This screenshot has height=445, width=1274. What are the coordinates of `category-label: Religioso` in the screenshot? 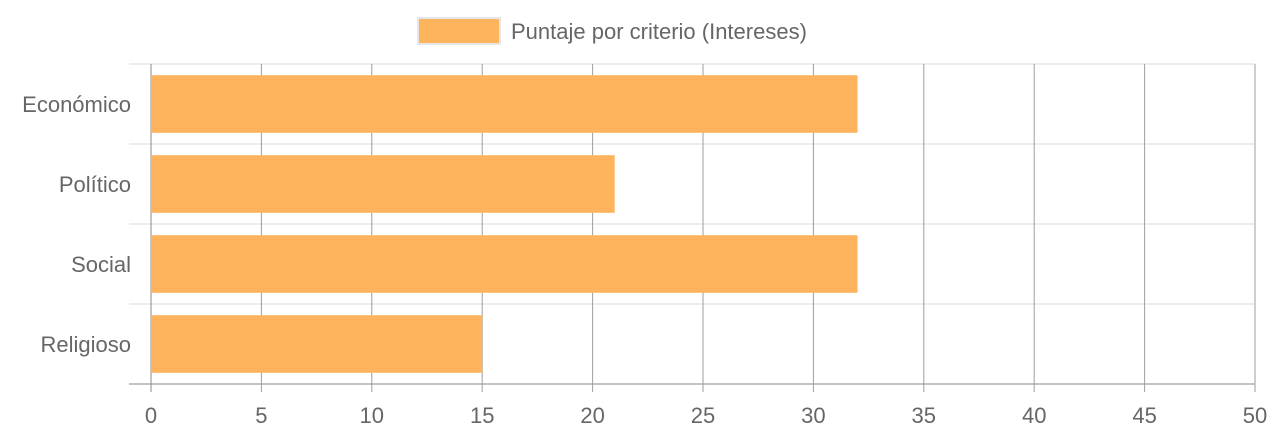 It's located at (86, 344).